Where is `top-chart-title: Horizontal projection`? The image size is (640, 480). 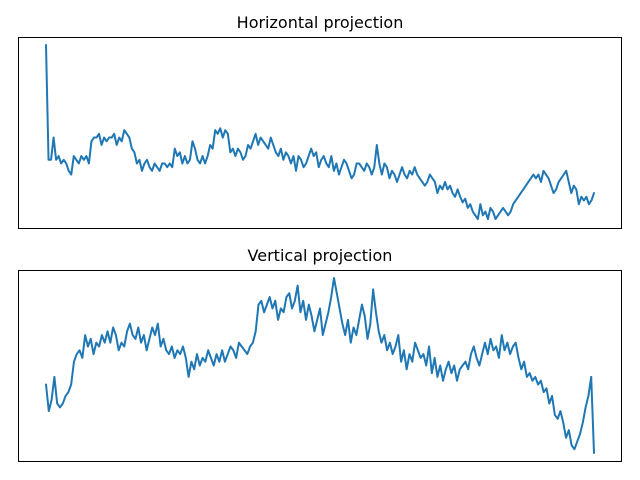 top-chart-title: Horizontal projection is located at coordinates (320, 22).